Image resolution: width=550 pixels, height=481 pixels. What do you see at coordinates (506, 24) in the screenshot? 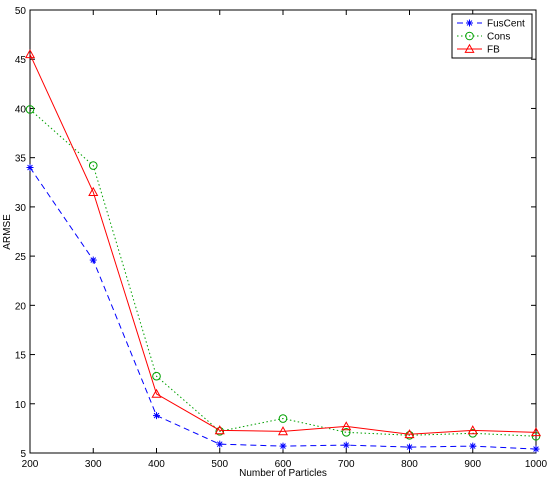
I see `legend-label: FusCent` at bounding box center [506, 24].